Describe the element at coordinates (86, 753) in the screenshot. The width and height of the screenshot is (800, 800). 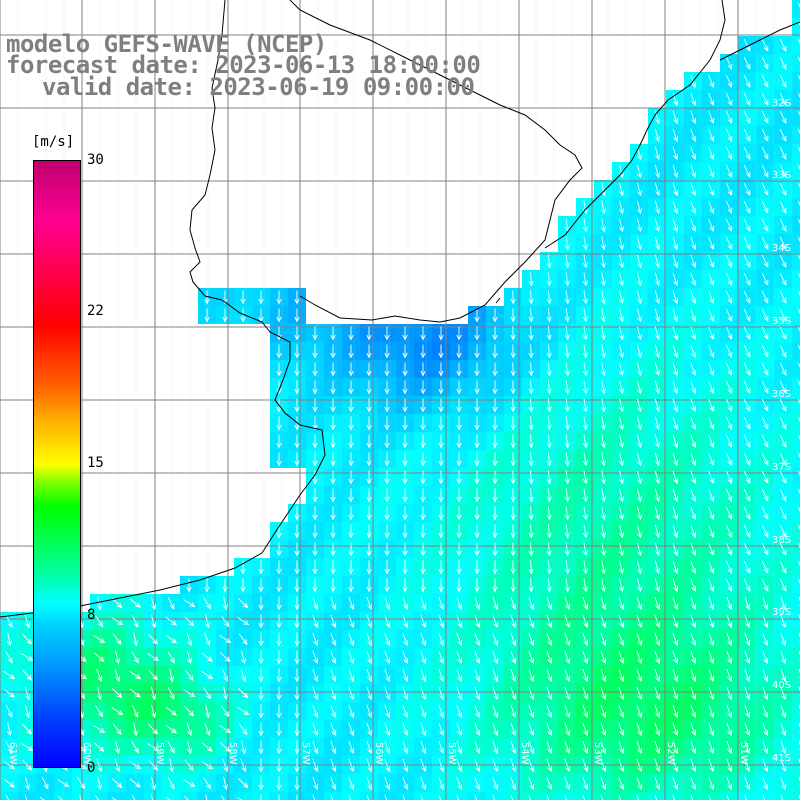
I see `longitude-label: 60W` at that location.